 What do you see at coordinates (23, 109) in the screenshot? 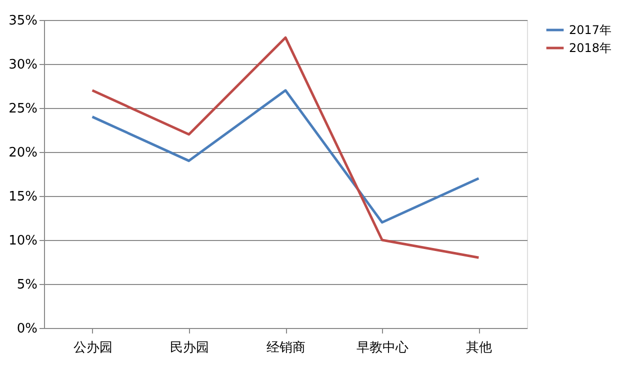
I see `y-tick-label: 25%` at bounding box center [23, 109].